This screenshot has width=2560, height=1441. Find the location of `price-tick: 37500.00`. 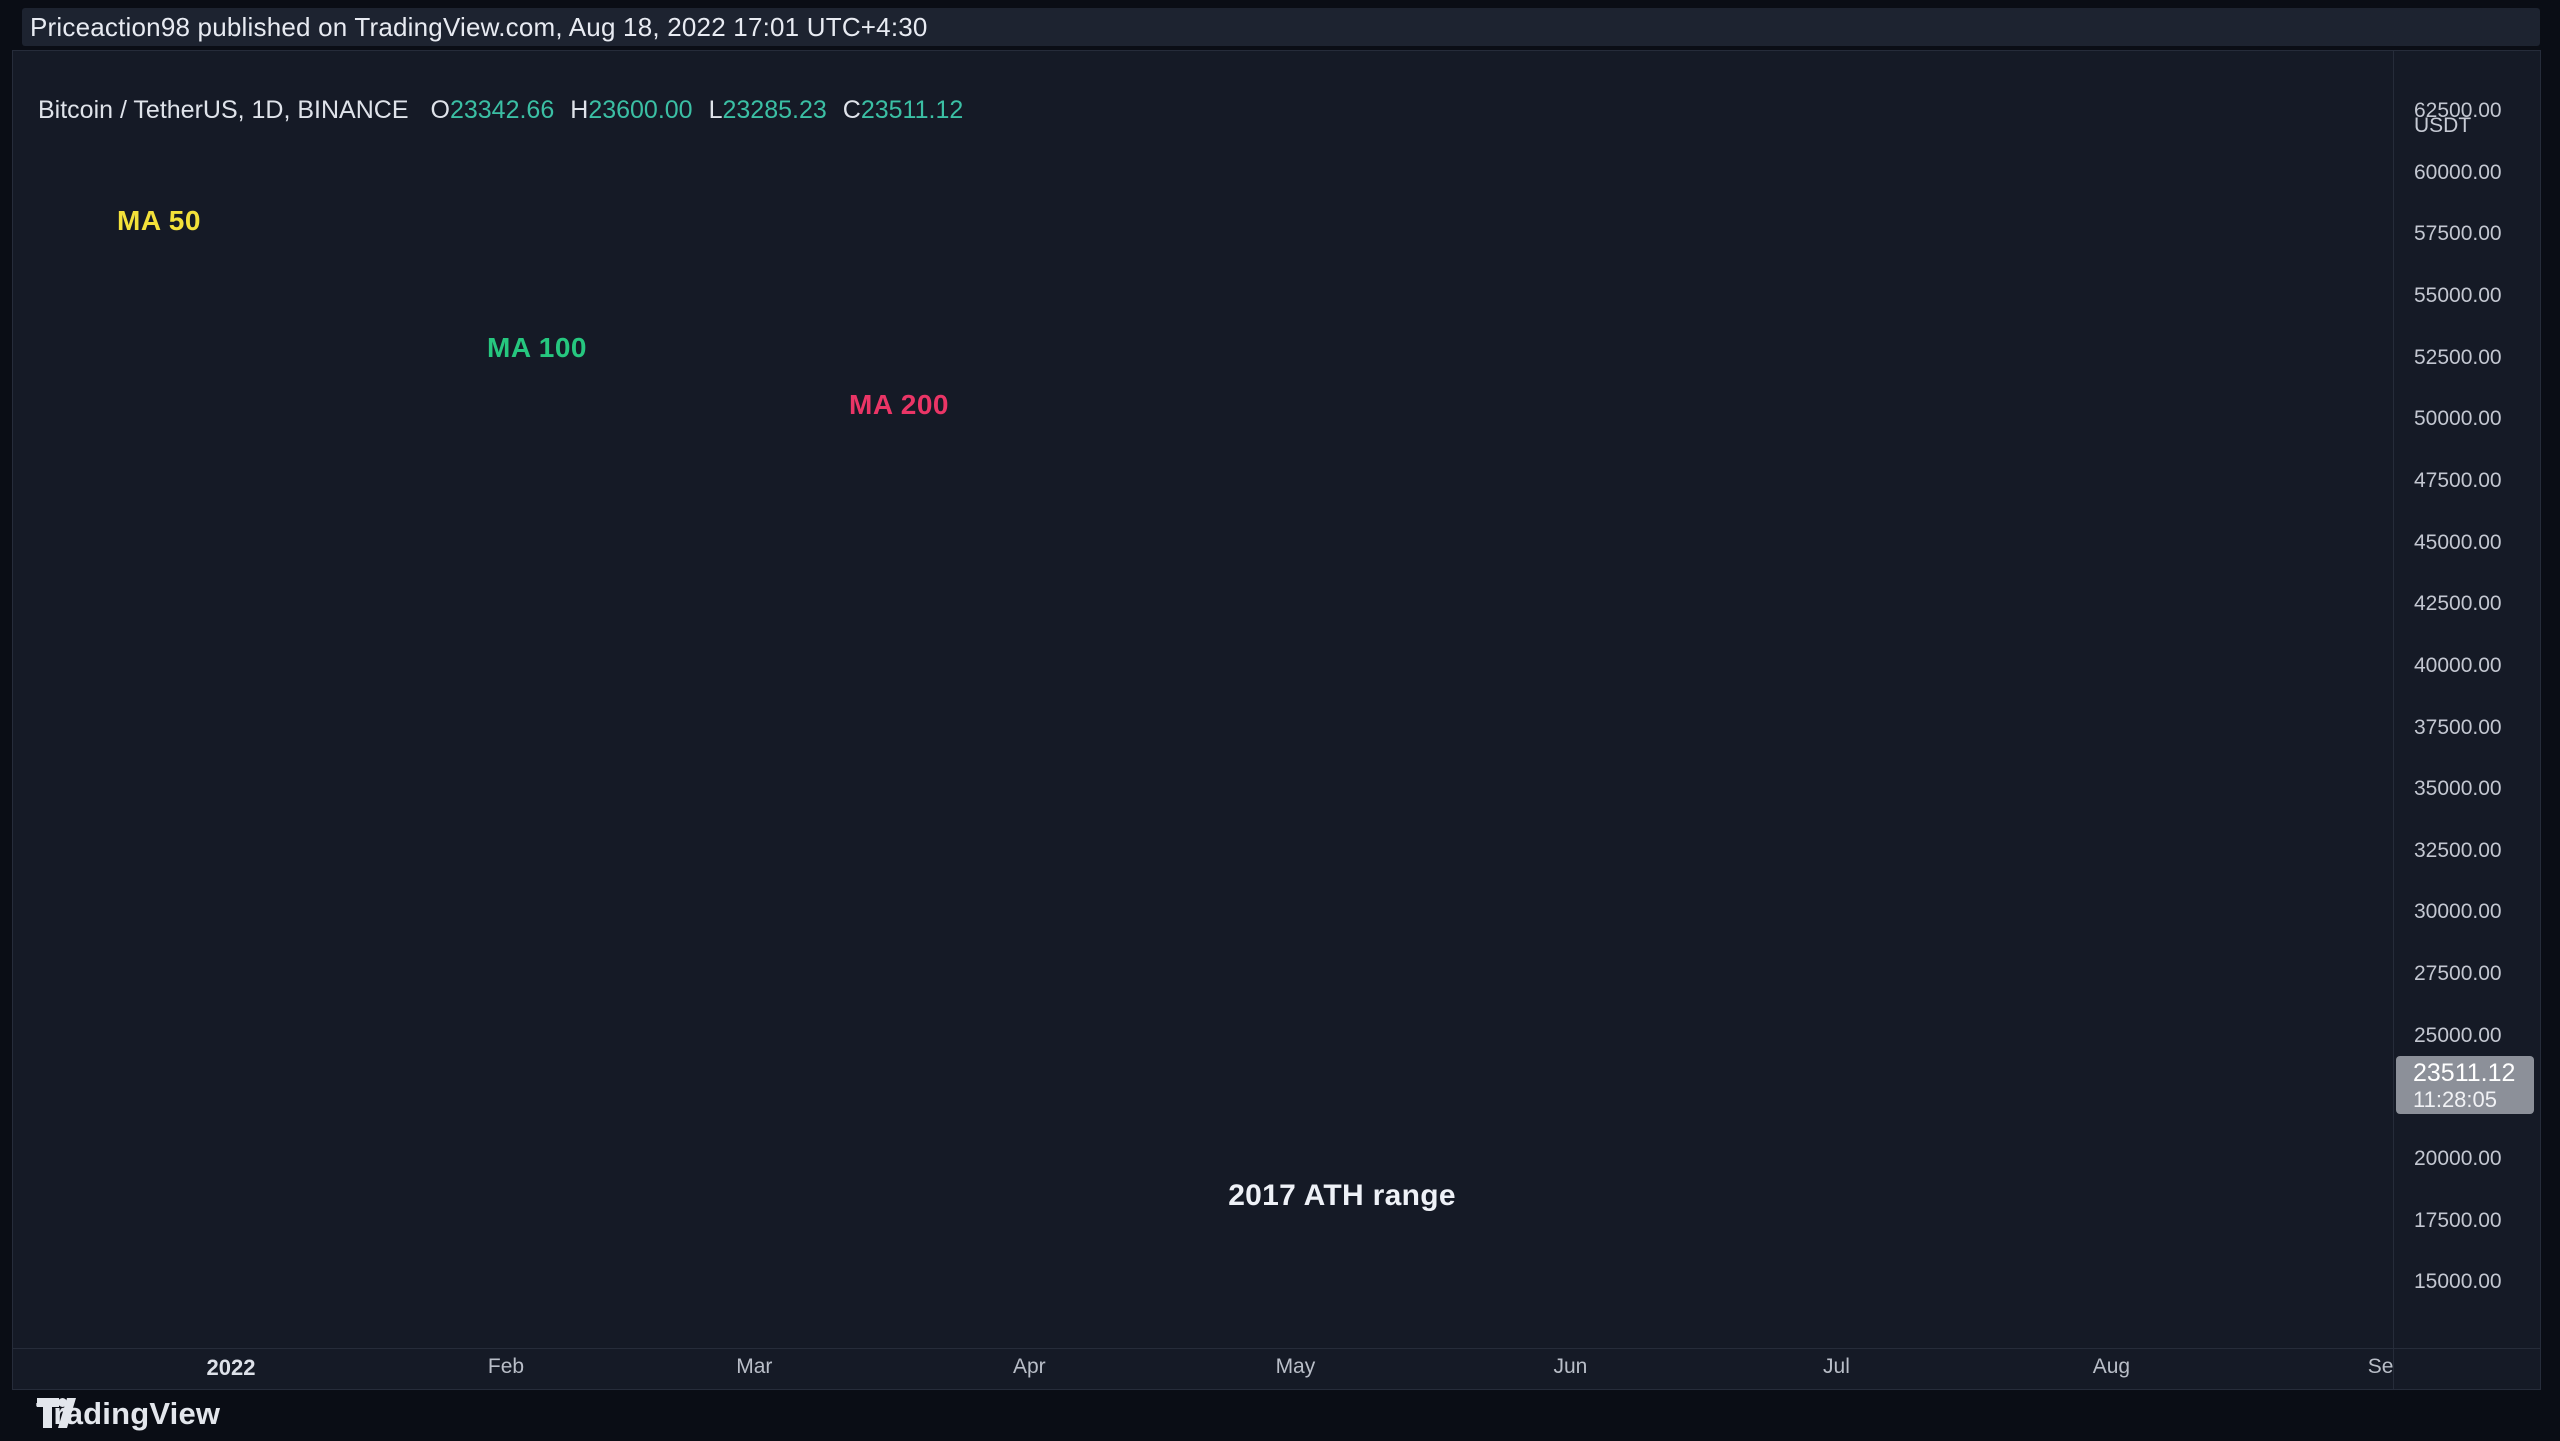

price-tick: 37500.00 is located at coordinates (2458, 727).